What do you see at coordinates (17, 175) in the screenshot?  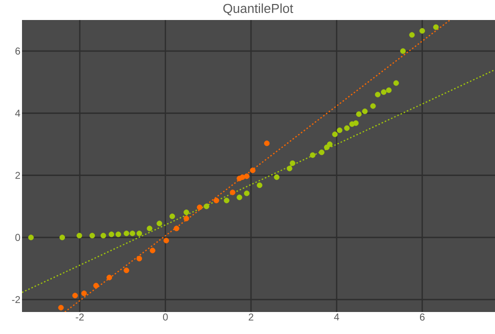 I see `y-tick-label: 2` at bounding box center [17, 175].